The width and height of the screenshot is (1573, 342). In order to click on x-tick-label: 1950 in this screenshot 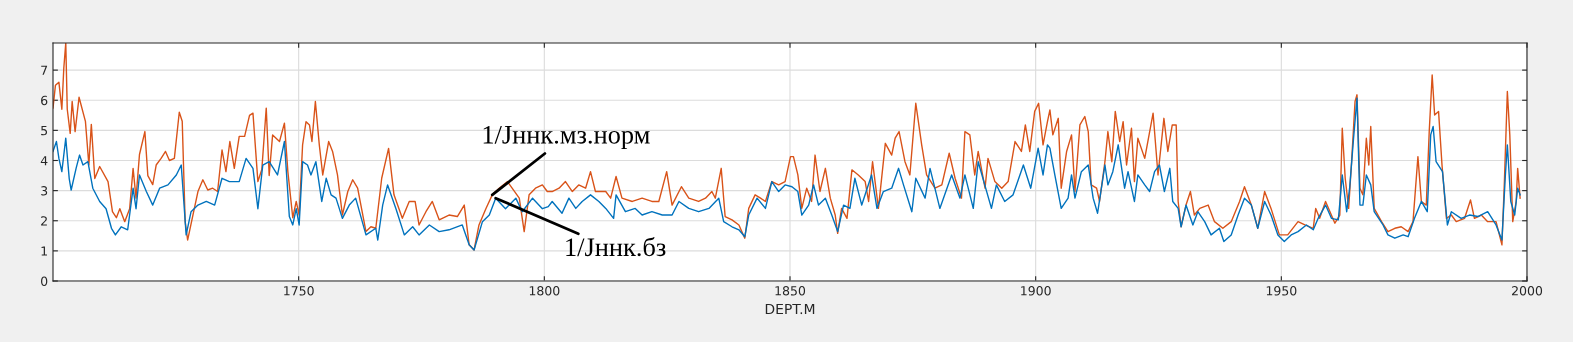, I will do `click(1281, 291)`.